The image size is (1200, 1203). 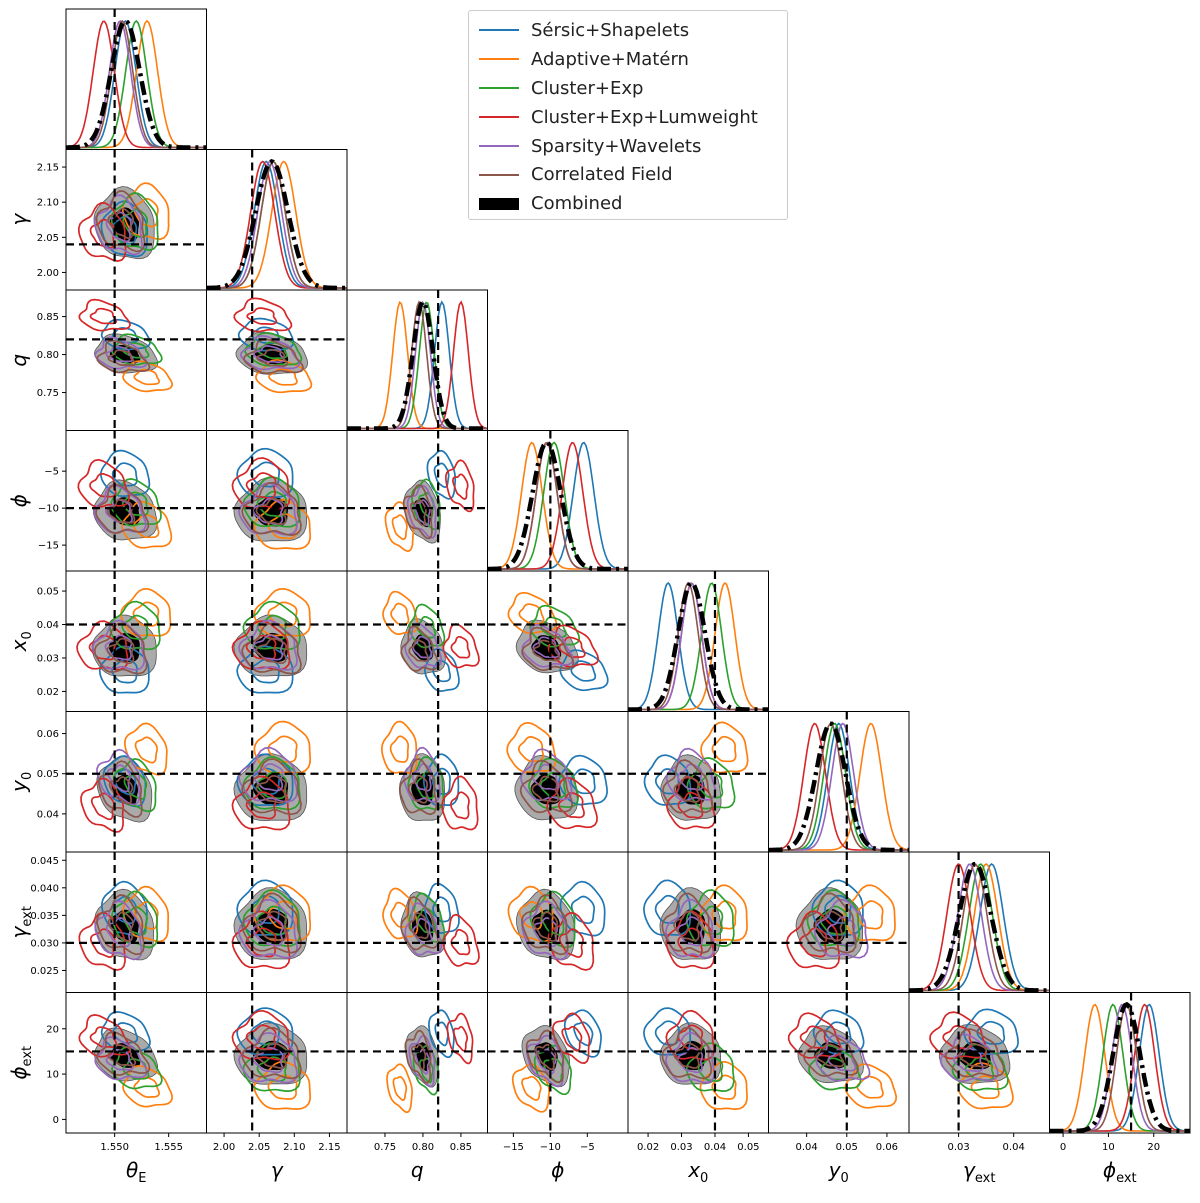 What do you see at coordinates (461, 1147) in the screenshot?
I see `x-tick-label: 0.85` at bounding box center [461, 1147].